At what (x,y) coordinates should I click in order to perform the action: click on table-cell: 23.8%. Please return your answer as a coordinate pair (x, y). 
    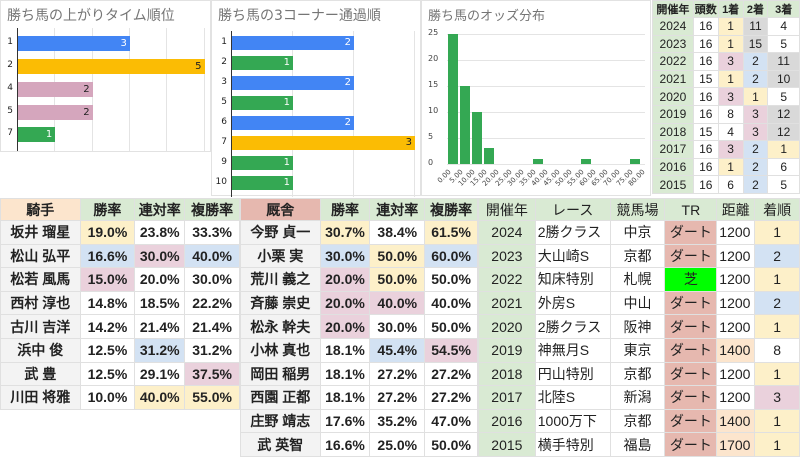
    Looking at the image, I should click on (160, 232).